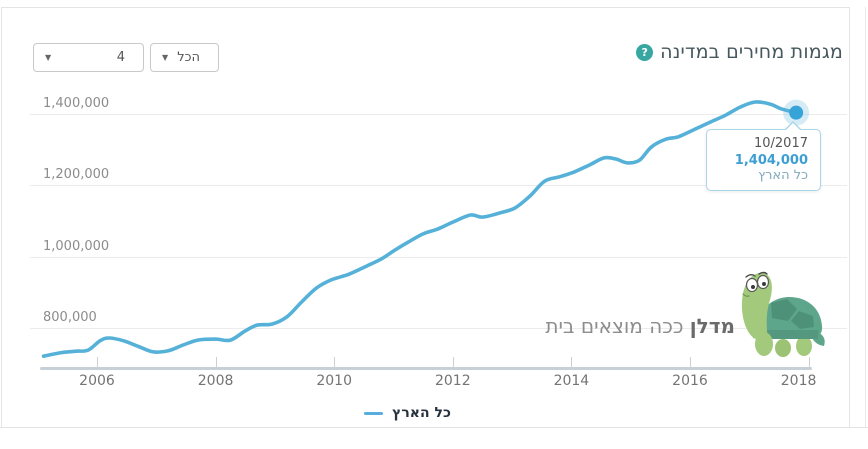 The image size is (868, 449). Describe the element at coordinates (70, 317) in the screenshot. I see `y-axis-tick-label: 800,000` at that location.